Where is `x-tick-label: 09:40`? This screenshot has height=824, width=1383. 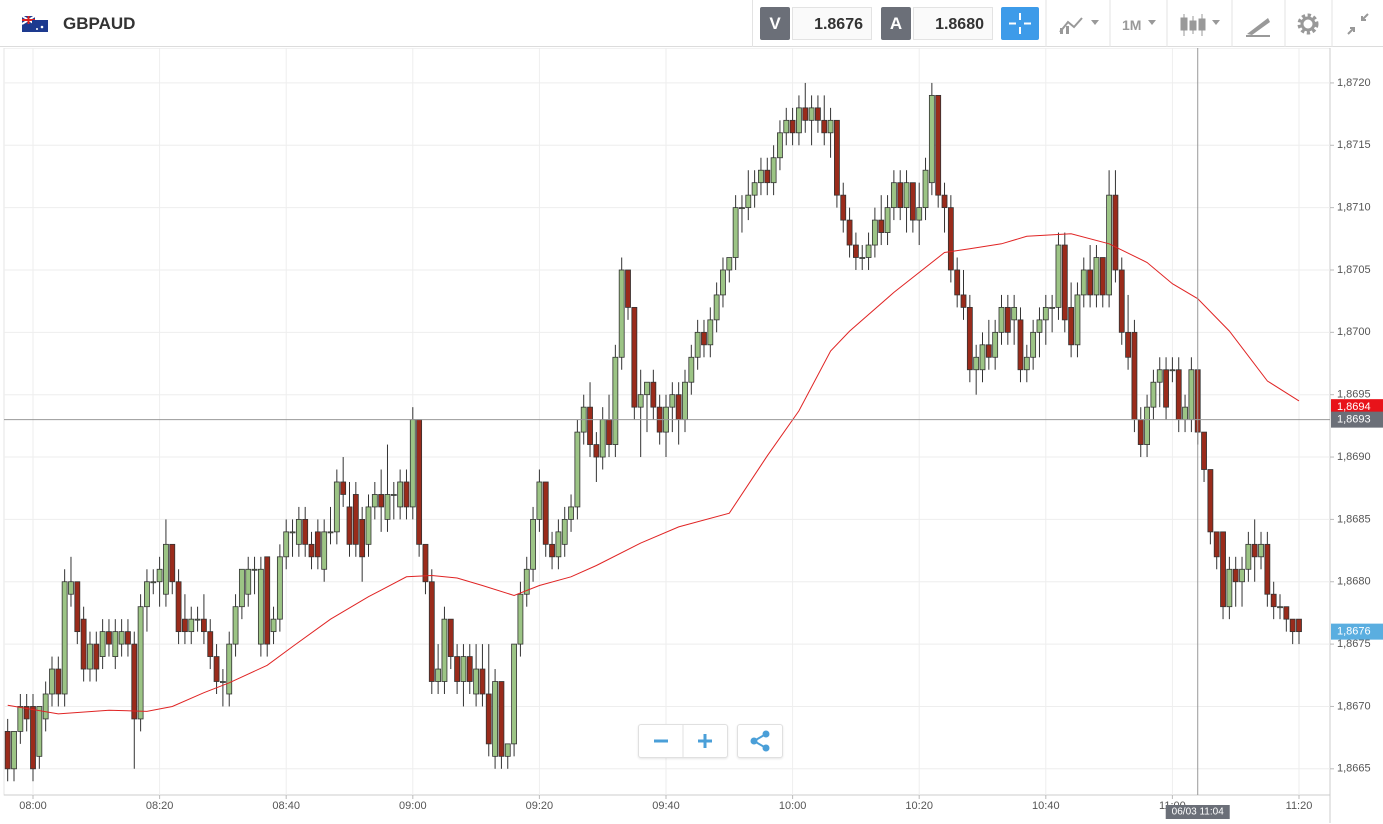 x-tick-label: 09:40 is located at coordinates (666, 806).